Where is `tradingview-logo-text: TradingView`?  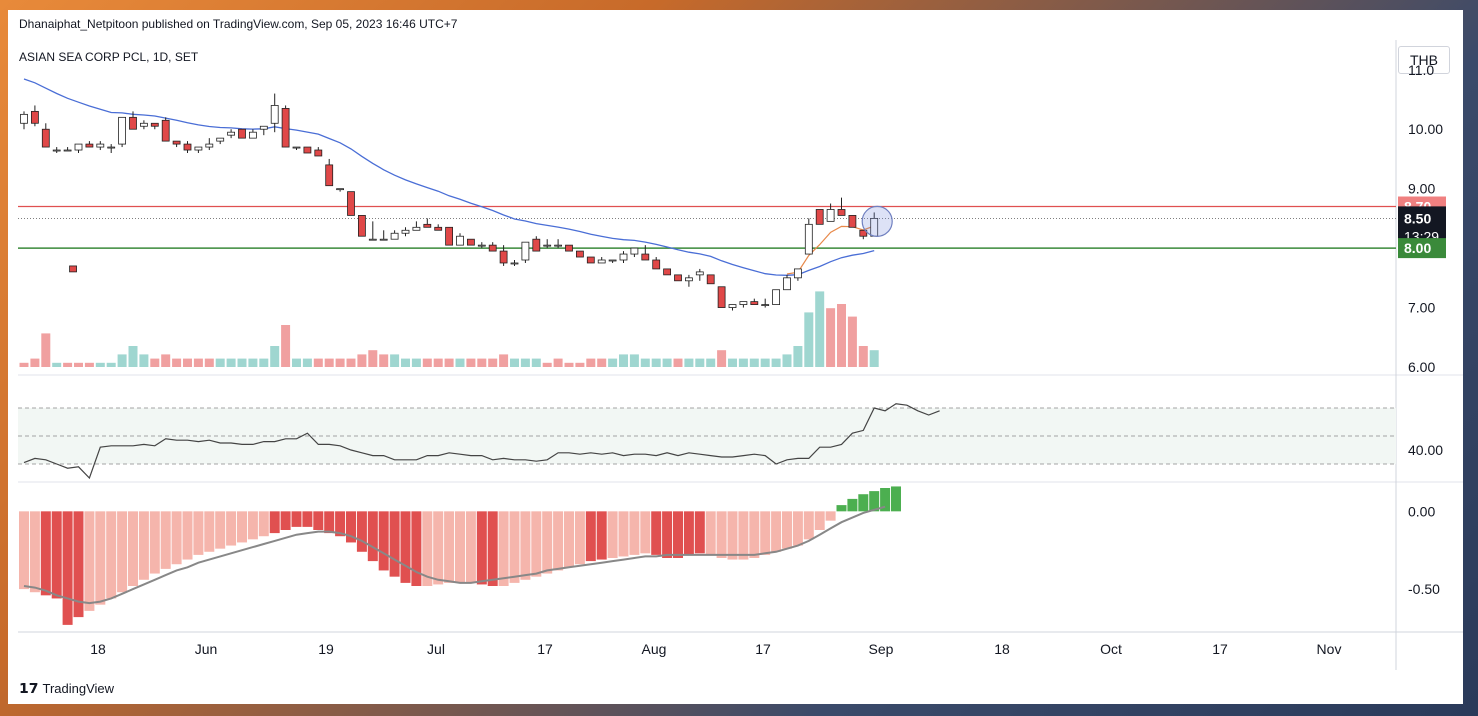 tradingview-logo-text: TradingView is located at coordinates (78, 688).